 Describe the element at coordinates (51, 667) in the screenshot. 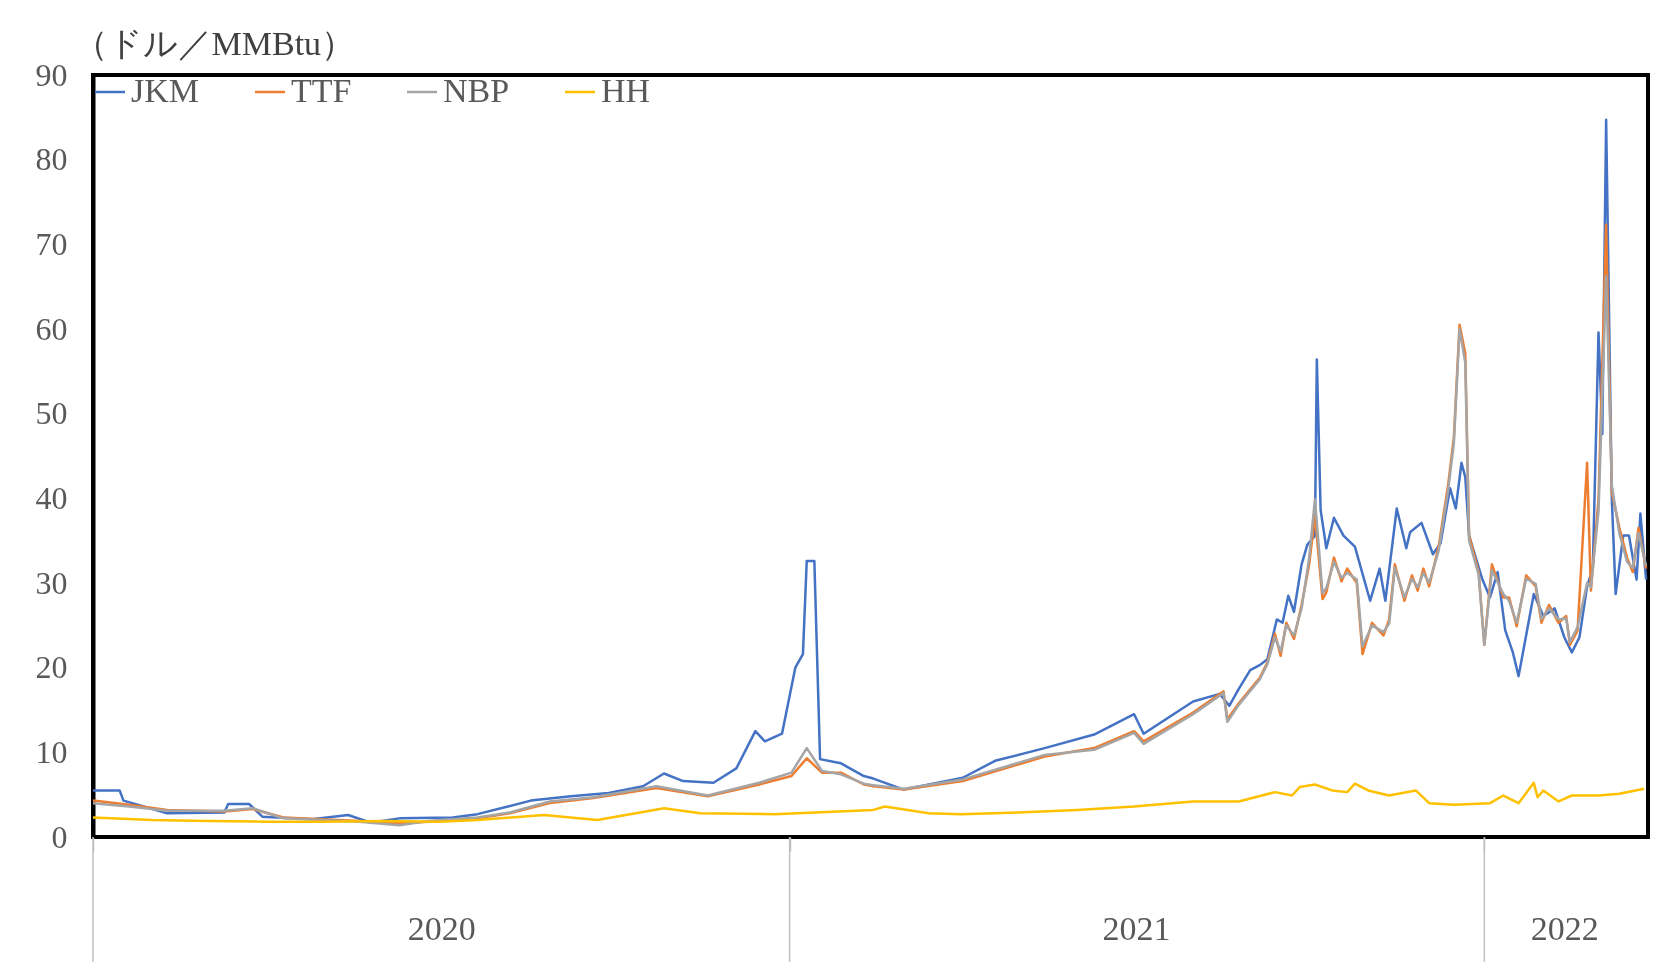

I see `y-tick-label: 20` at that location.